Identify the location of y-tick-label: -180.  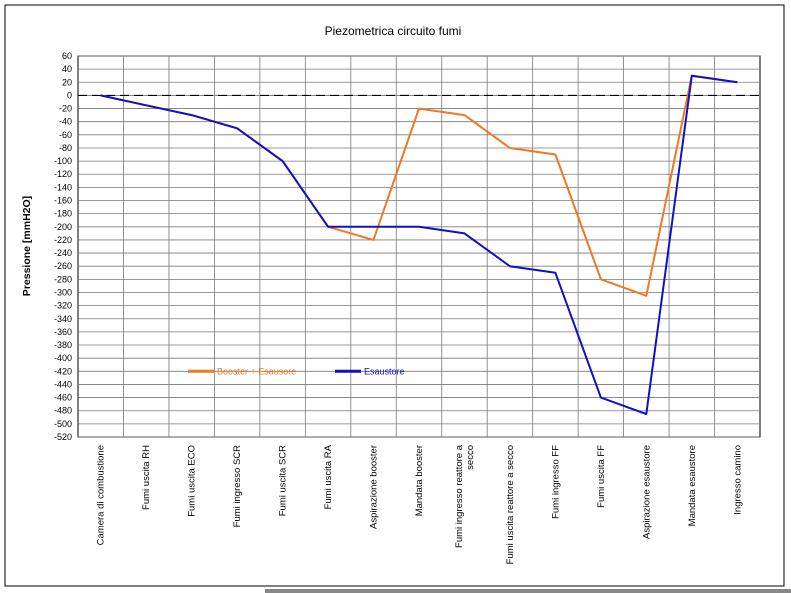
(63, 214).